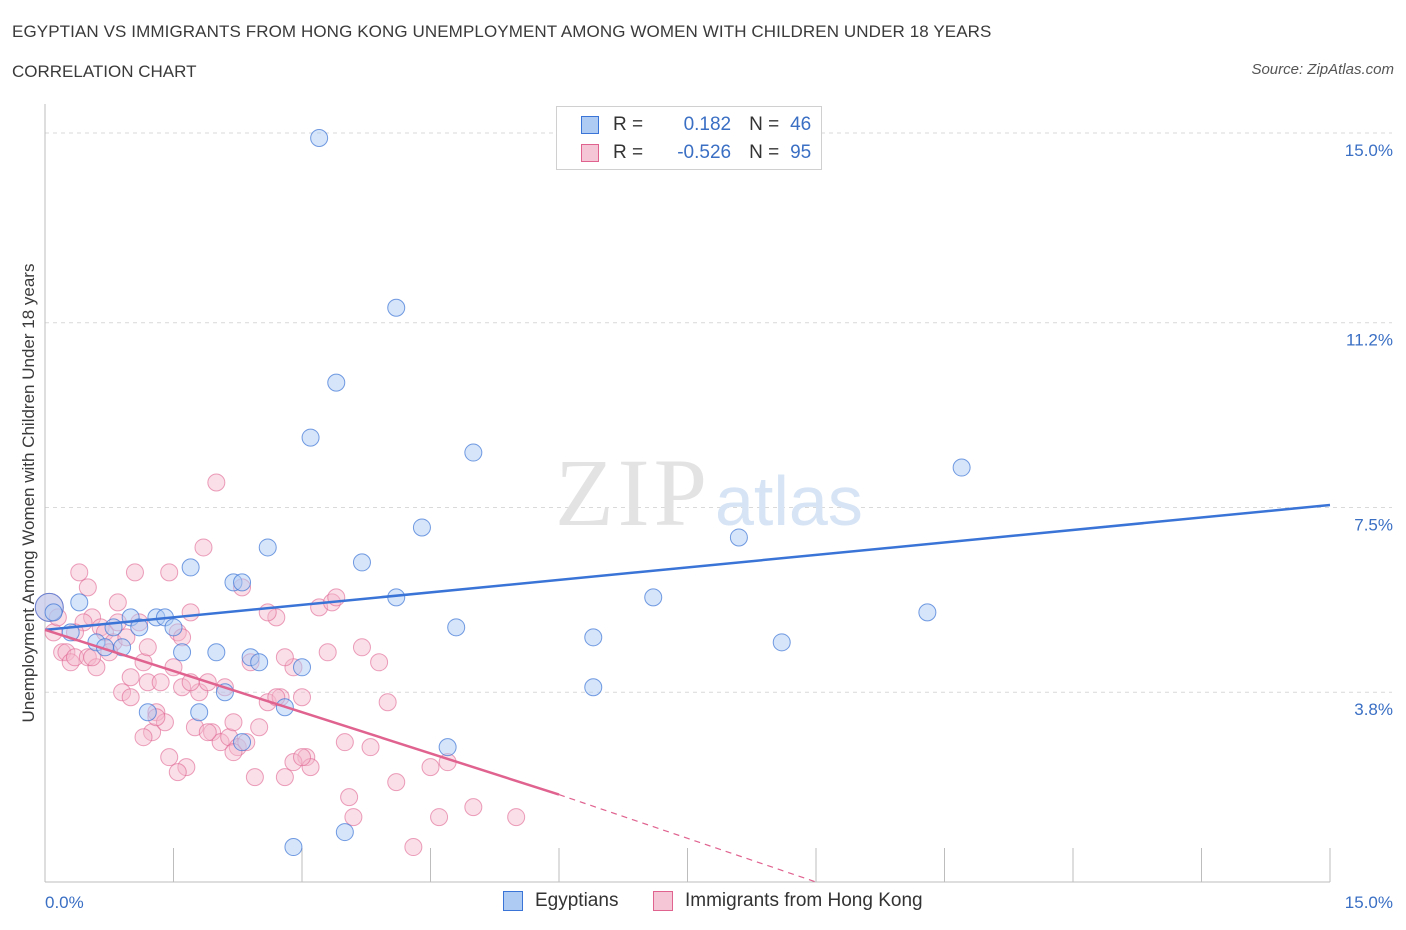  I want to click on y-tick-label: 7.5%, so click(1373, 524).